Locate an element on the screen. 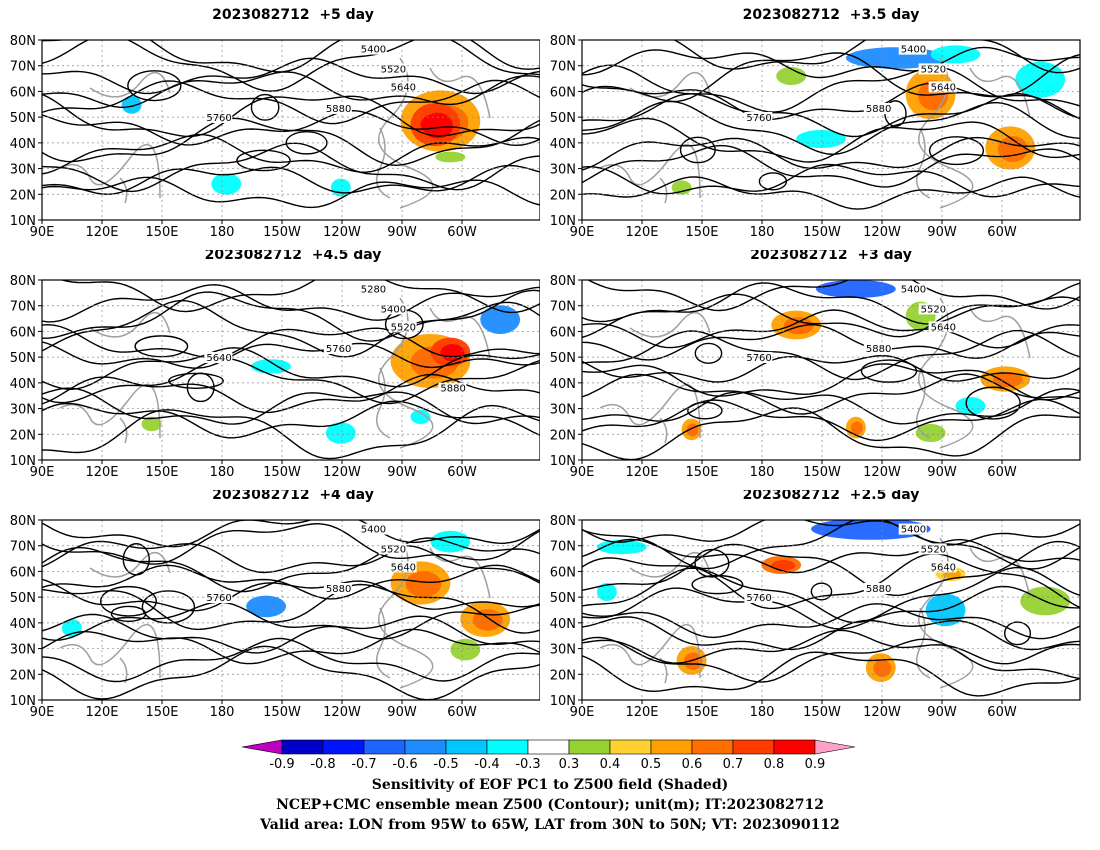 Image resolution: width=1100 pixels, height=850 pixels. lat-label: 30N is located at coordinates (23, 170).